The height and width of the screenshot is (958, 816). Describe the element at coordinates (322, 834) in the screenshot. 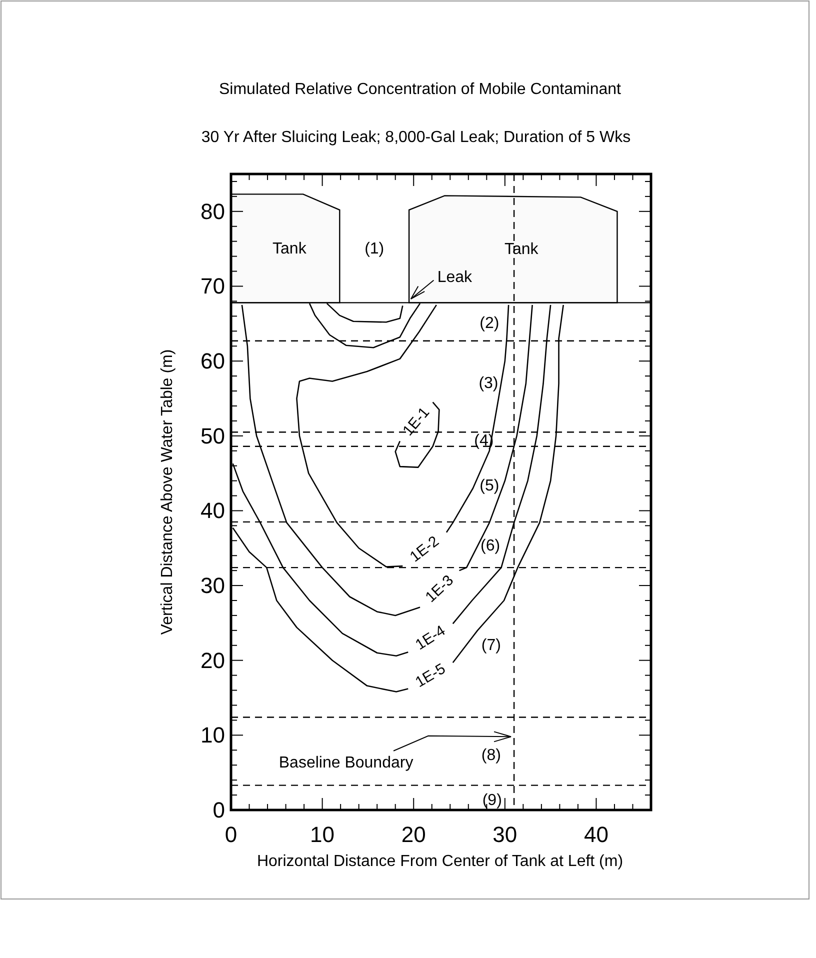

I see `x-tick-label: 10` at that location.